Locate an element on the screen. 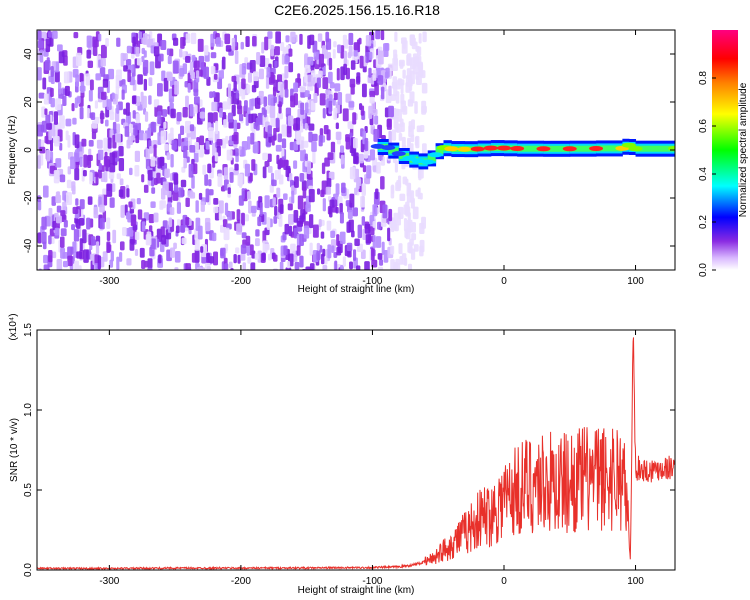 This screenshot has height=600, width=750. snr-x-axis-label: Height of straight line (km) is located at coordinates (356, 590).